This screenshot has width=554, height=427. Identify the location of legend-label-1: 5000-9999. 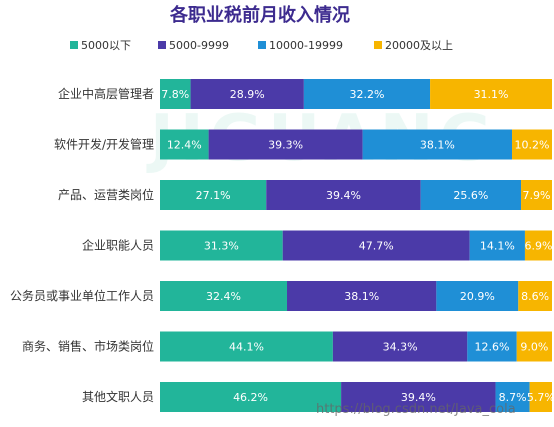
(199, 45).